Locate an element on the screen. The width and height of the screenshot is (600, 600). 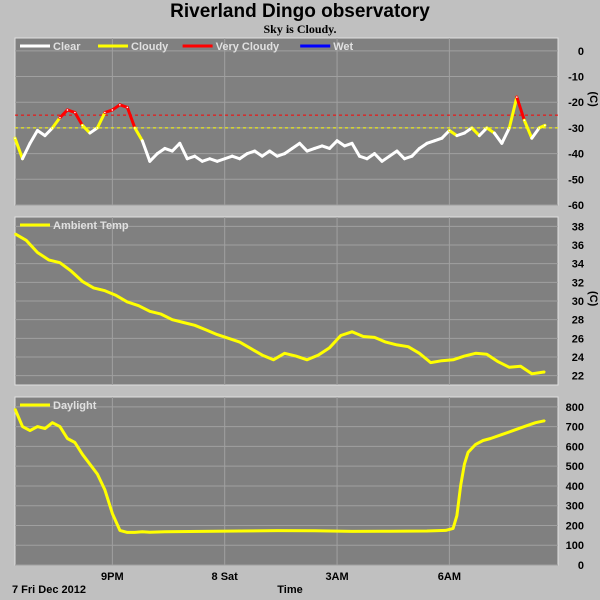
y-tick-label: 38 is located at coordinates (578, 227).